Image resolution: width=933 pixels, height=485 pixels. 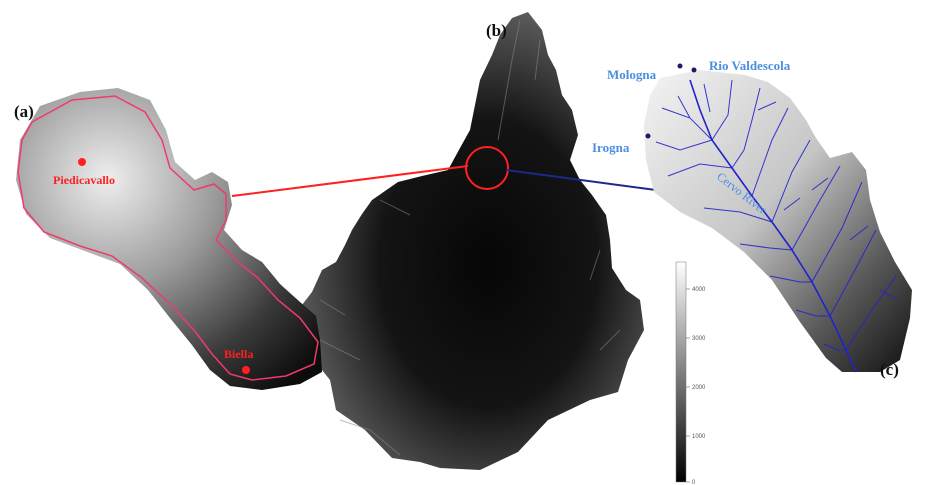 I want to click on gauge-rio-valdescola, so click(x=694, y=70).